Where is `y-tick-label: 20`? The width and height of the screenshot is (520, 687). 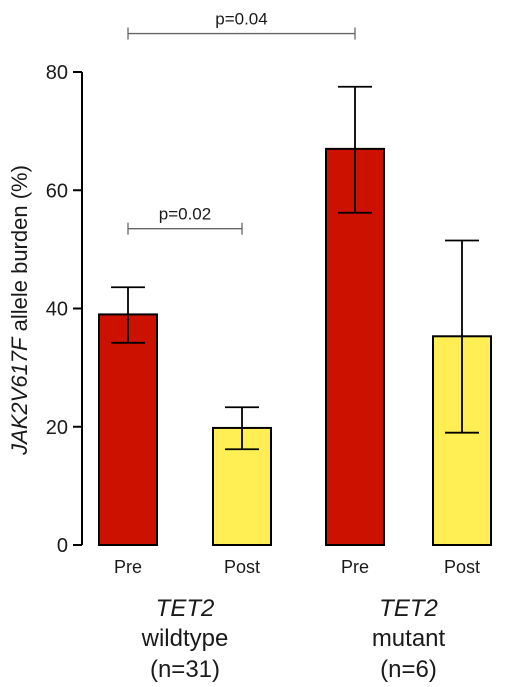
y-tick-label: 20 is located at coordinates (57, 428).